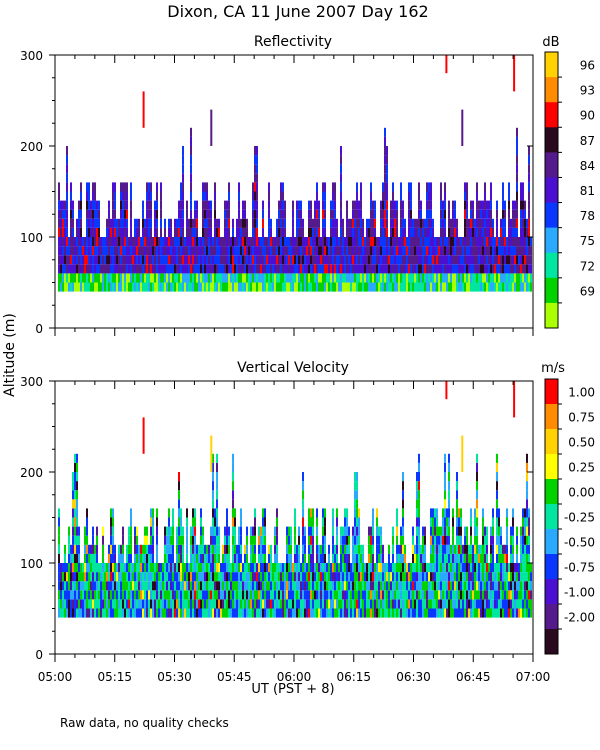 The width and height of the screenshot is (600, 750). I want to click on colorbar-swatch, so click(551, 642).